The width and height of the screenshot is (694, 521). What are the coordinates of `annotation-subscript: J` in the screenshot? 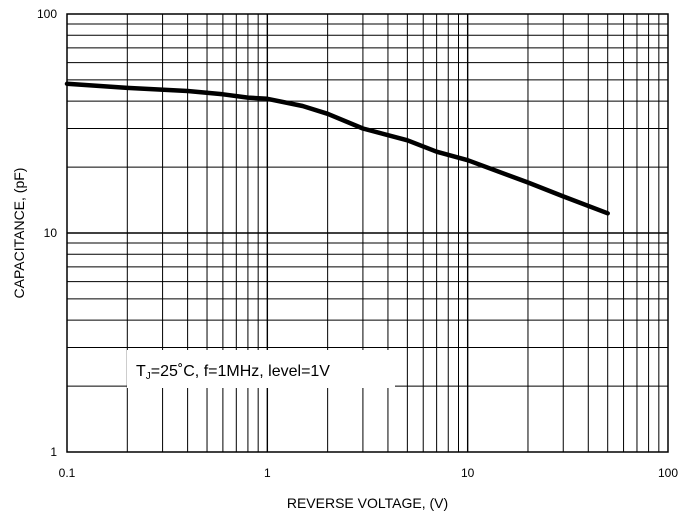 It's located at (148, 376).